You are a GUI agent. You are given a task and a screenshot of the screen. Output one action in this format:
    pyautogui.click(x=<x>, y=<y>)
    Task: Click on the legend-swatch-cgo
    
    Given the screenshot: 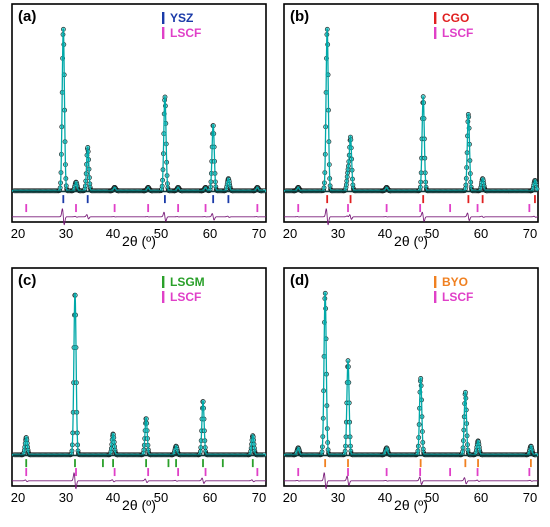 What is the action you would take?
    pyautogui.click(x=435, y=18)
    